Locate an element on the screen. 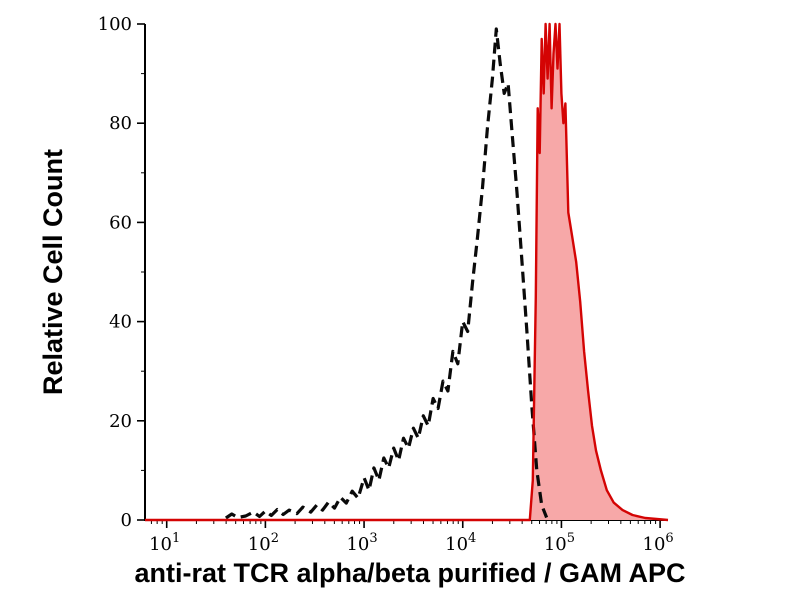 The image size is (800, 600). x-tick-label: 10⁴ is located at coordinates (460, 543).